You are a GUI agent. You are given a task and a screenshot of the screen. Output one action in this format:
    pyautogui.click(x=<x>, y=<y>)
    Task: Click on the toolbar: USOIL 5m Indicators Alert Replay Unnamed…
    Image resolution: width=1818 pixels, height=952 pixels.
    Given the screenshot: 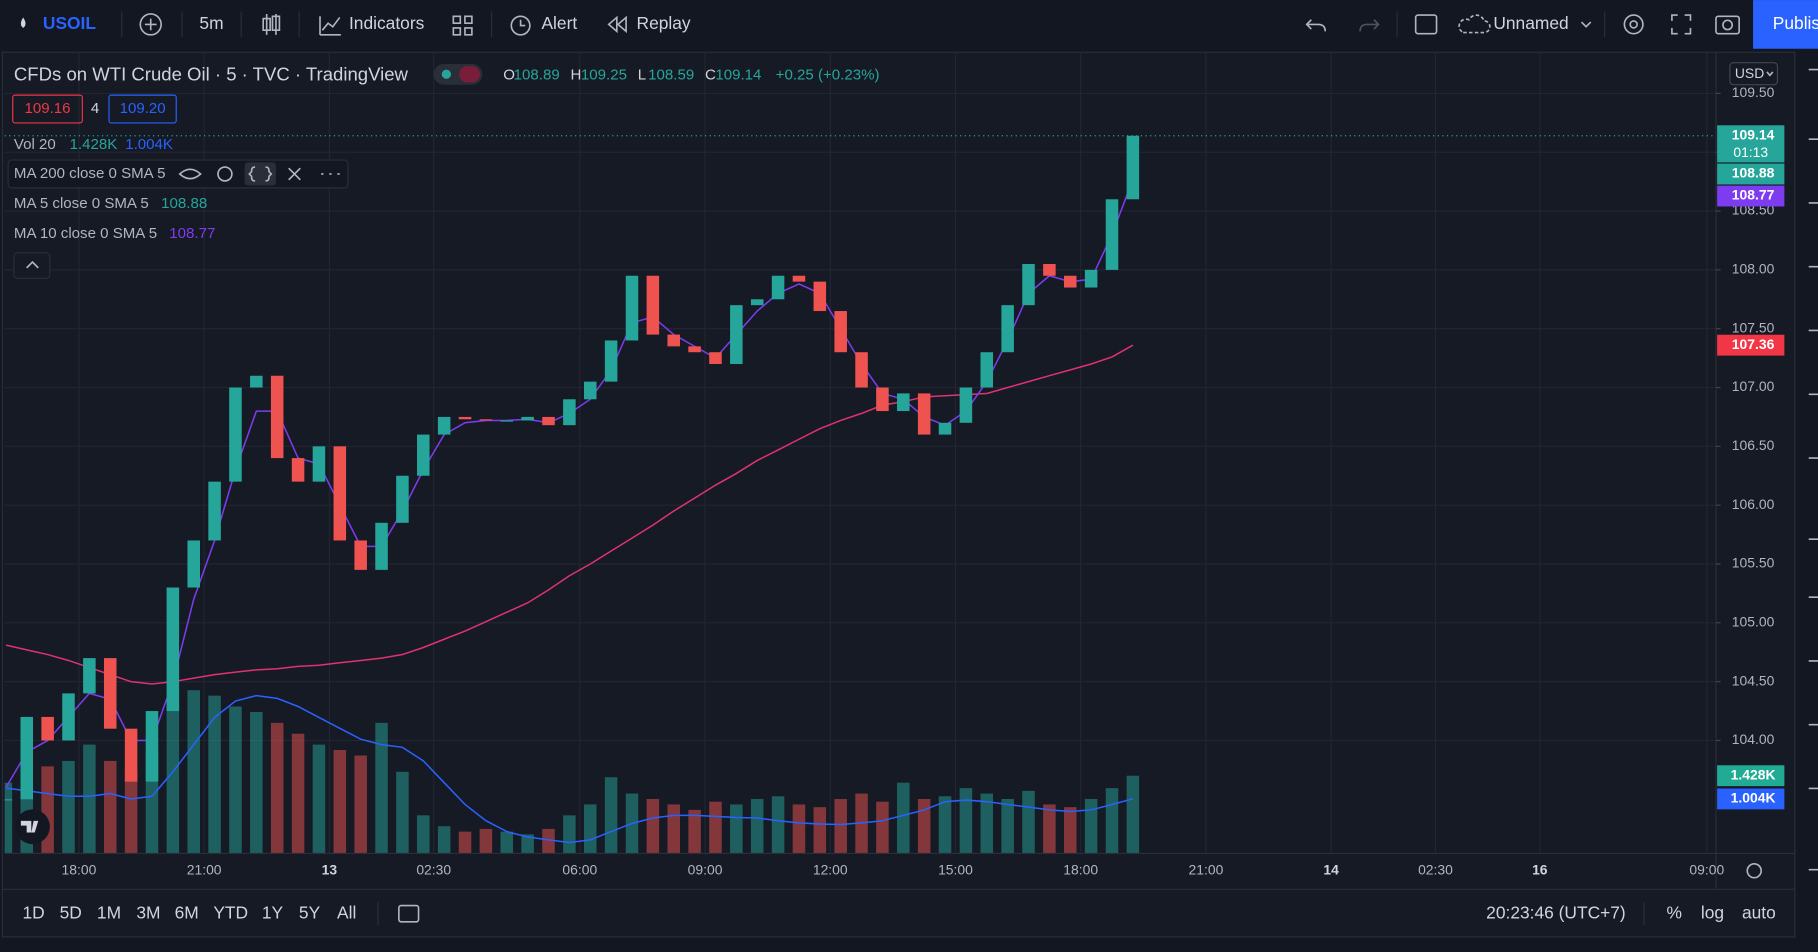 What is the action you would take?
    pyautogui.click(x=919, y=24)
    